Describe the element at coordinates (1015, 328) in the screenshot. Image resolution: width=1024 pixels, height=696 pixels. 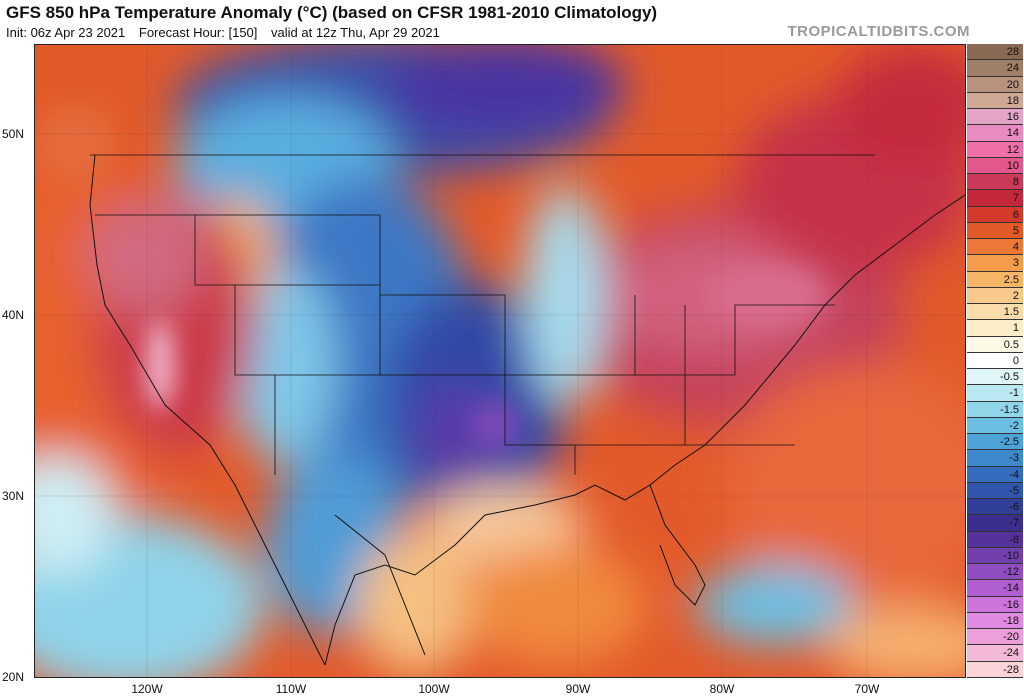
I see `colorbar-label: 1` at that location.